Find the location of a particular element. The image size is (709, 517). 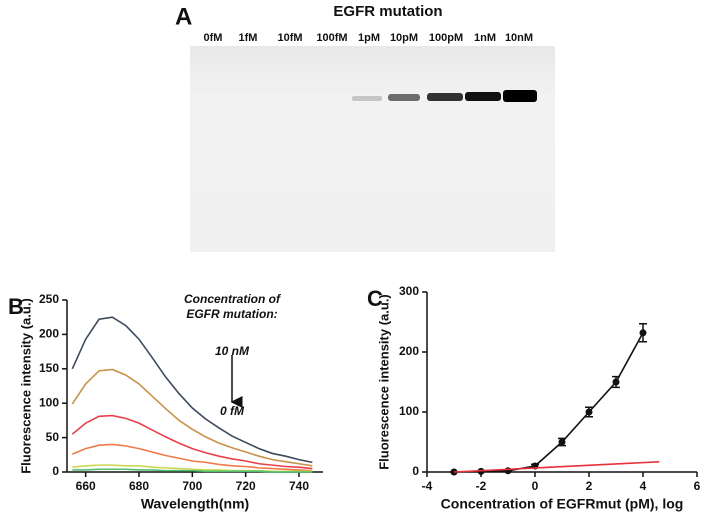

x-tick-label: 6 is located at coordinates (697, 486).